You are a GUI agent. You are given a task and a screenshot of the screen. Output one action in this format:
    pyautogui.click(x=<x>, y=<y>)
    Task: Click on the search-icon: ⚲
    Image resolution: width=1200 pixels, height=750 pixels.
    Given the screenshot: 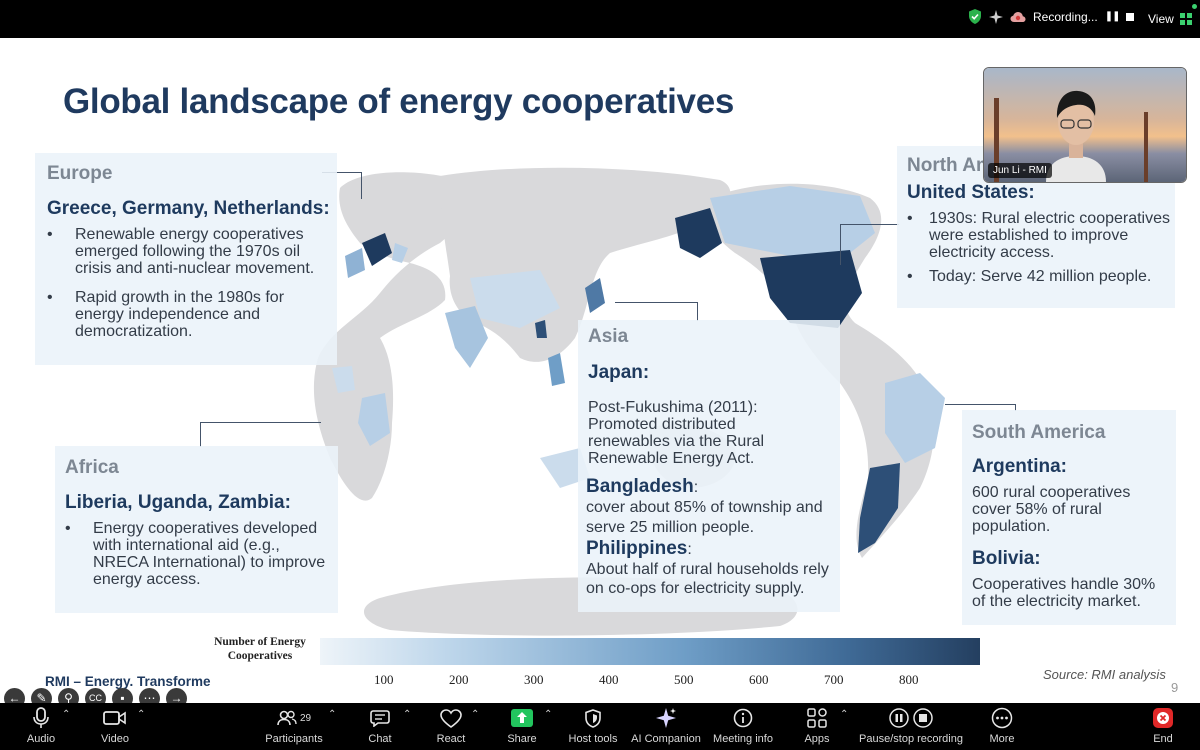 What is the action you would take?
    pyautogui.click(x=68, y=695)
    